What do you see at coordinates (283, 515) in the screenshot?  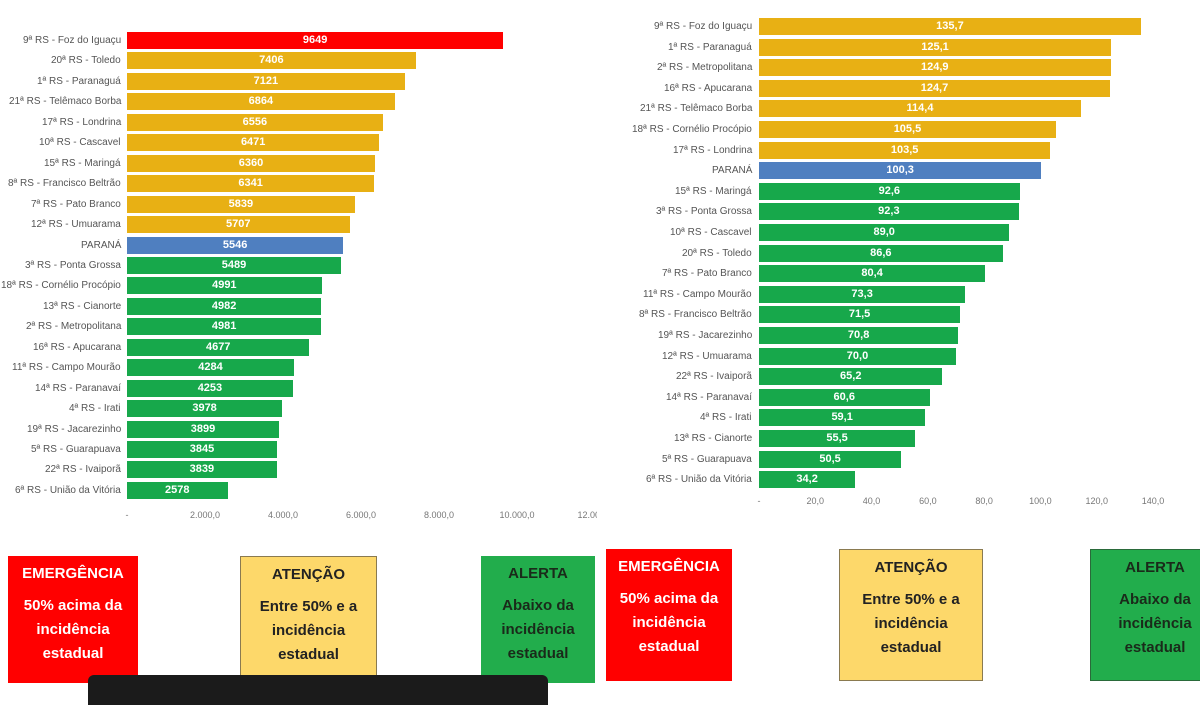 I see `x-tick-label: 4.000,0` at bounding box center [283, 515].